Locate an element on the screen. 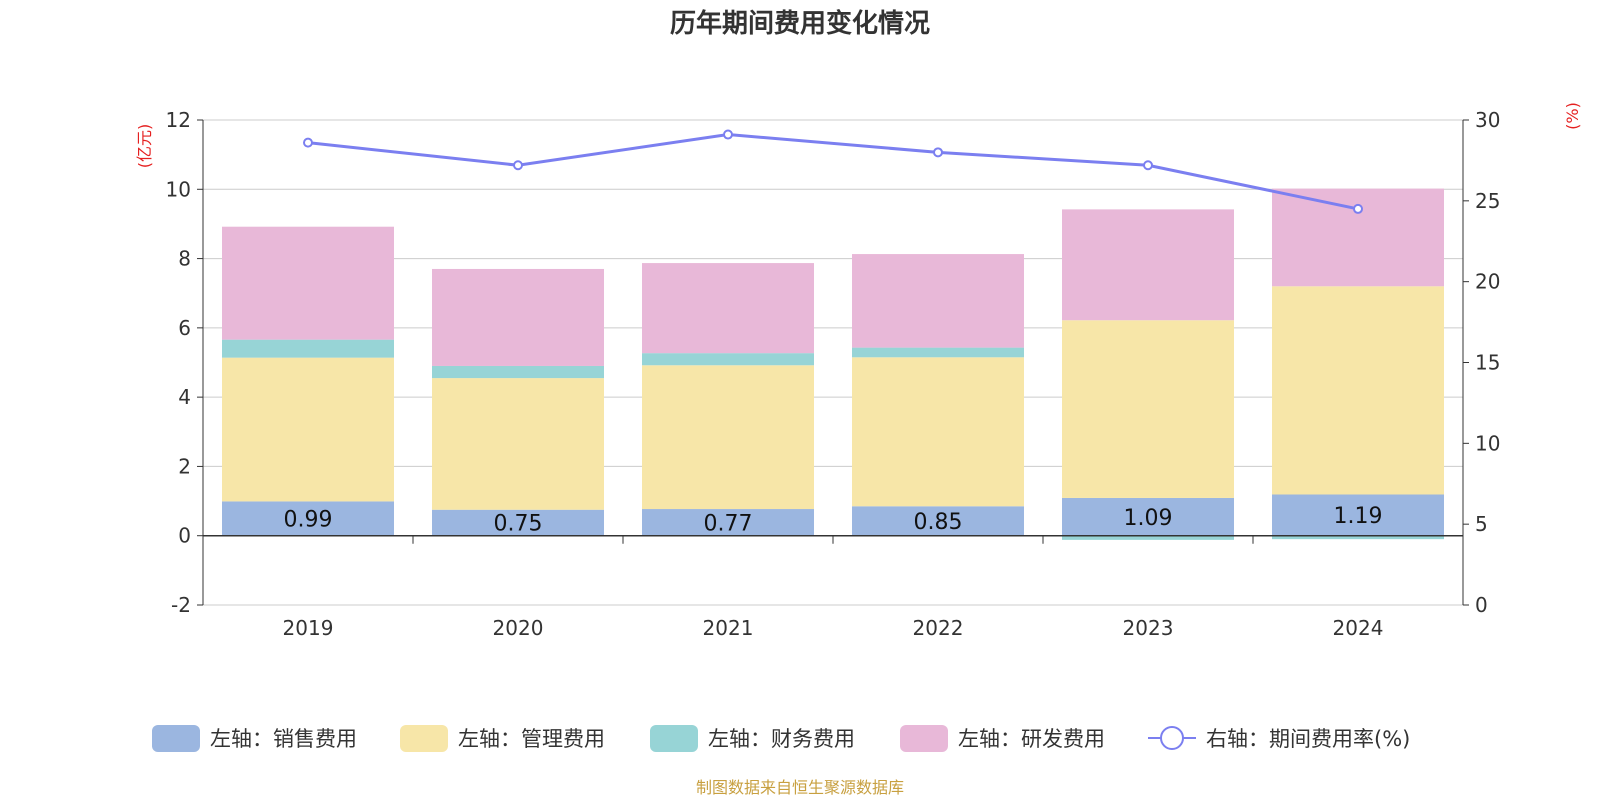  right-tick-label: 25 is located at coordinates (1487, 201).